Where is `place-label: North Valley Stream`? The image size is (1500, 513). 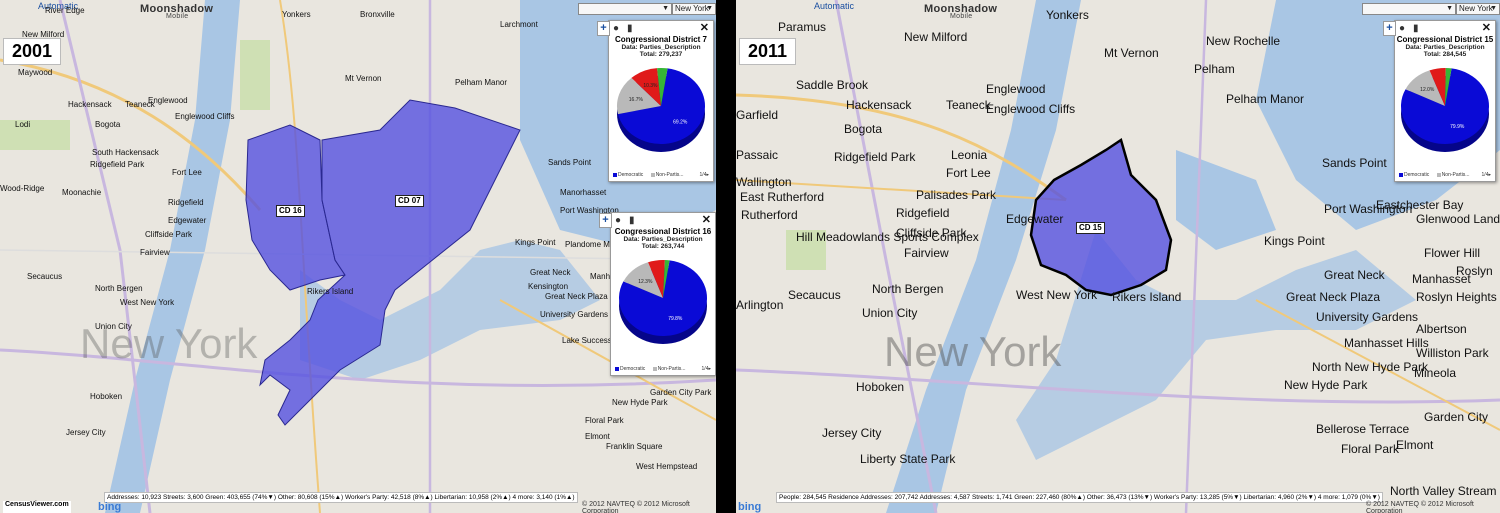
place-label: North Valley Stream is located at coordinates (1443, 491).